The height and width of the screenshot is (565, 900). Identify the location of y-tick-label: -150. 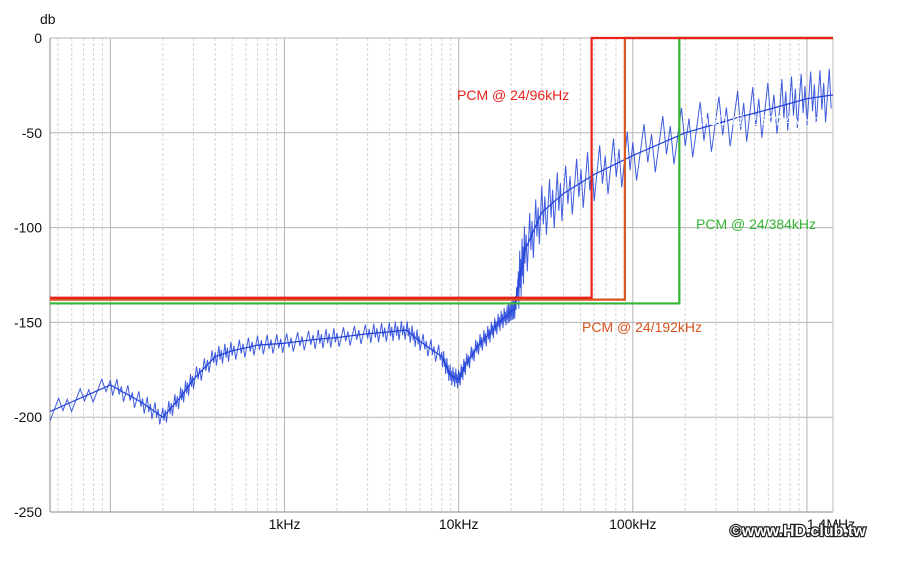
(28, 322).